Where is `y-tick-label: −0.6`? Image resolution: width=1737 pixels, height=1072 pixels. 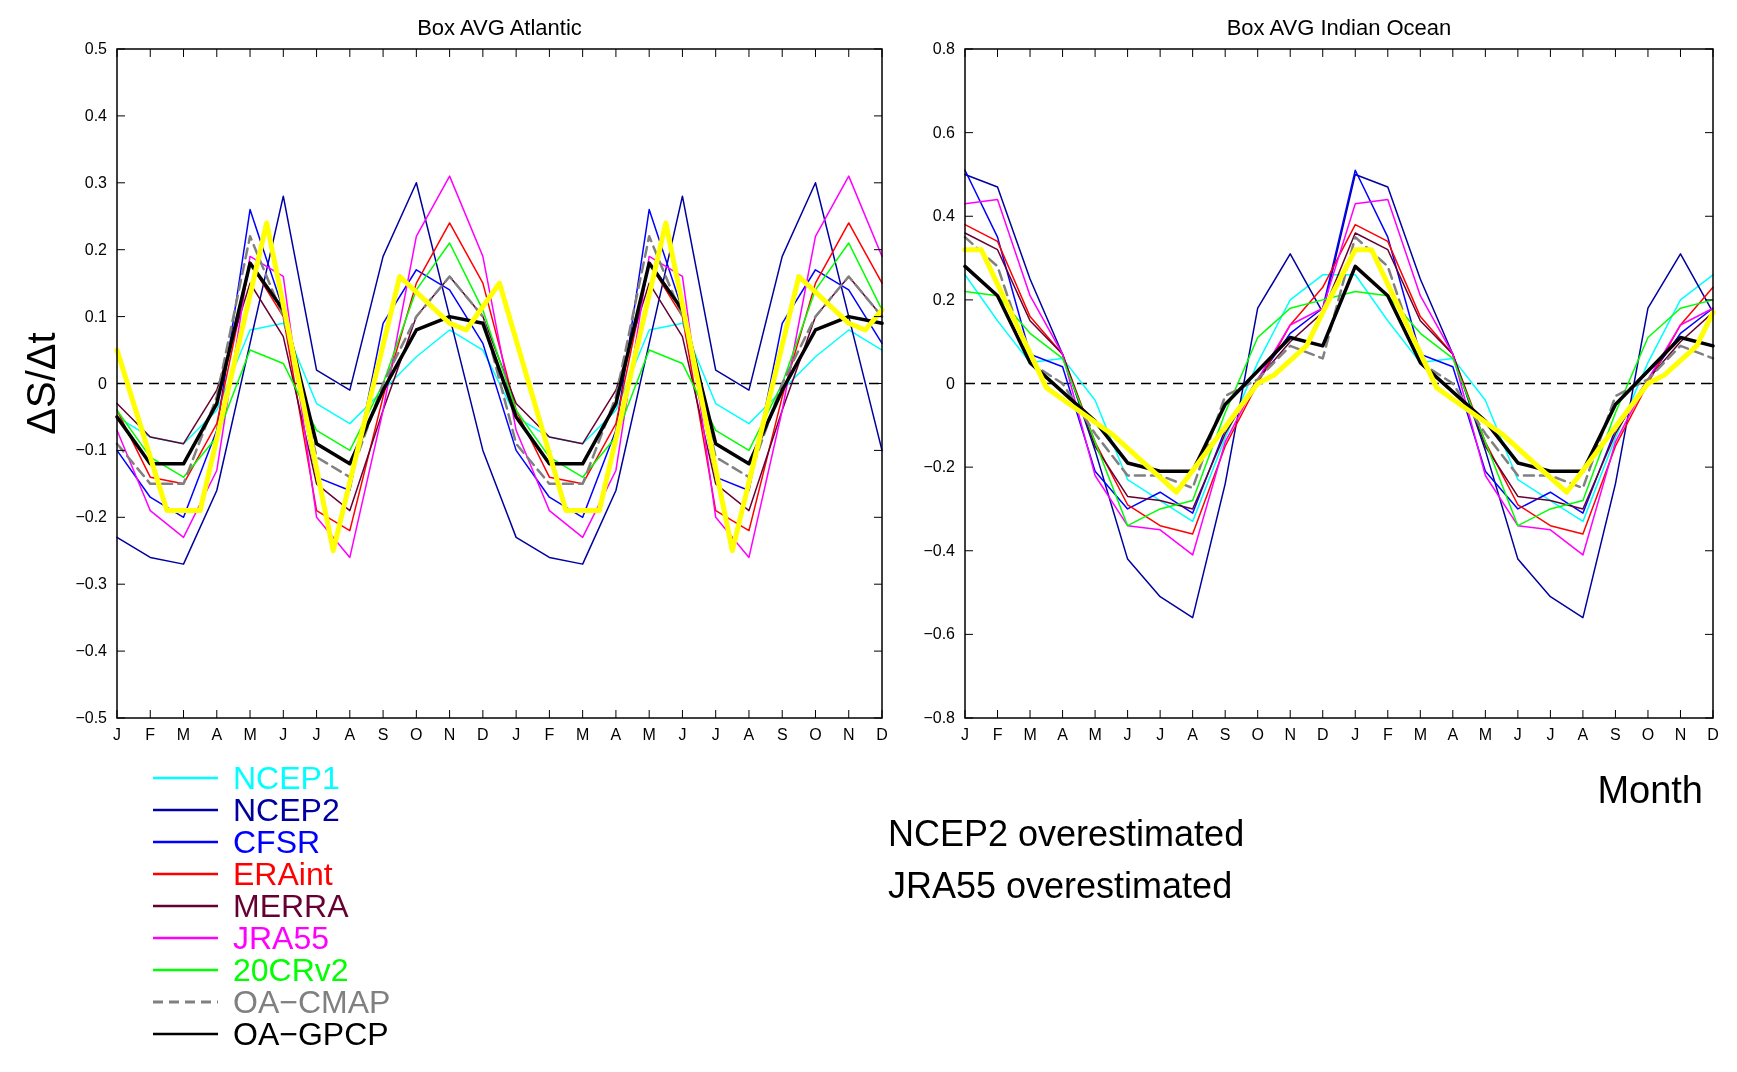
y-tick-label: −0.6 is located at coordinates (939, 634).